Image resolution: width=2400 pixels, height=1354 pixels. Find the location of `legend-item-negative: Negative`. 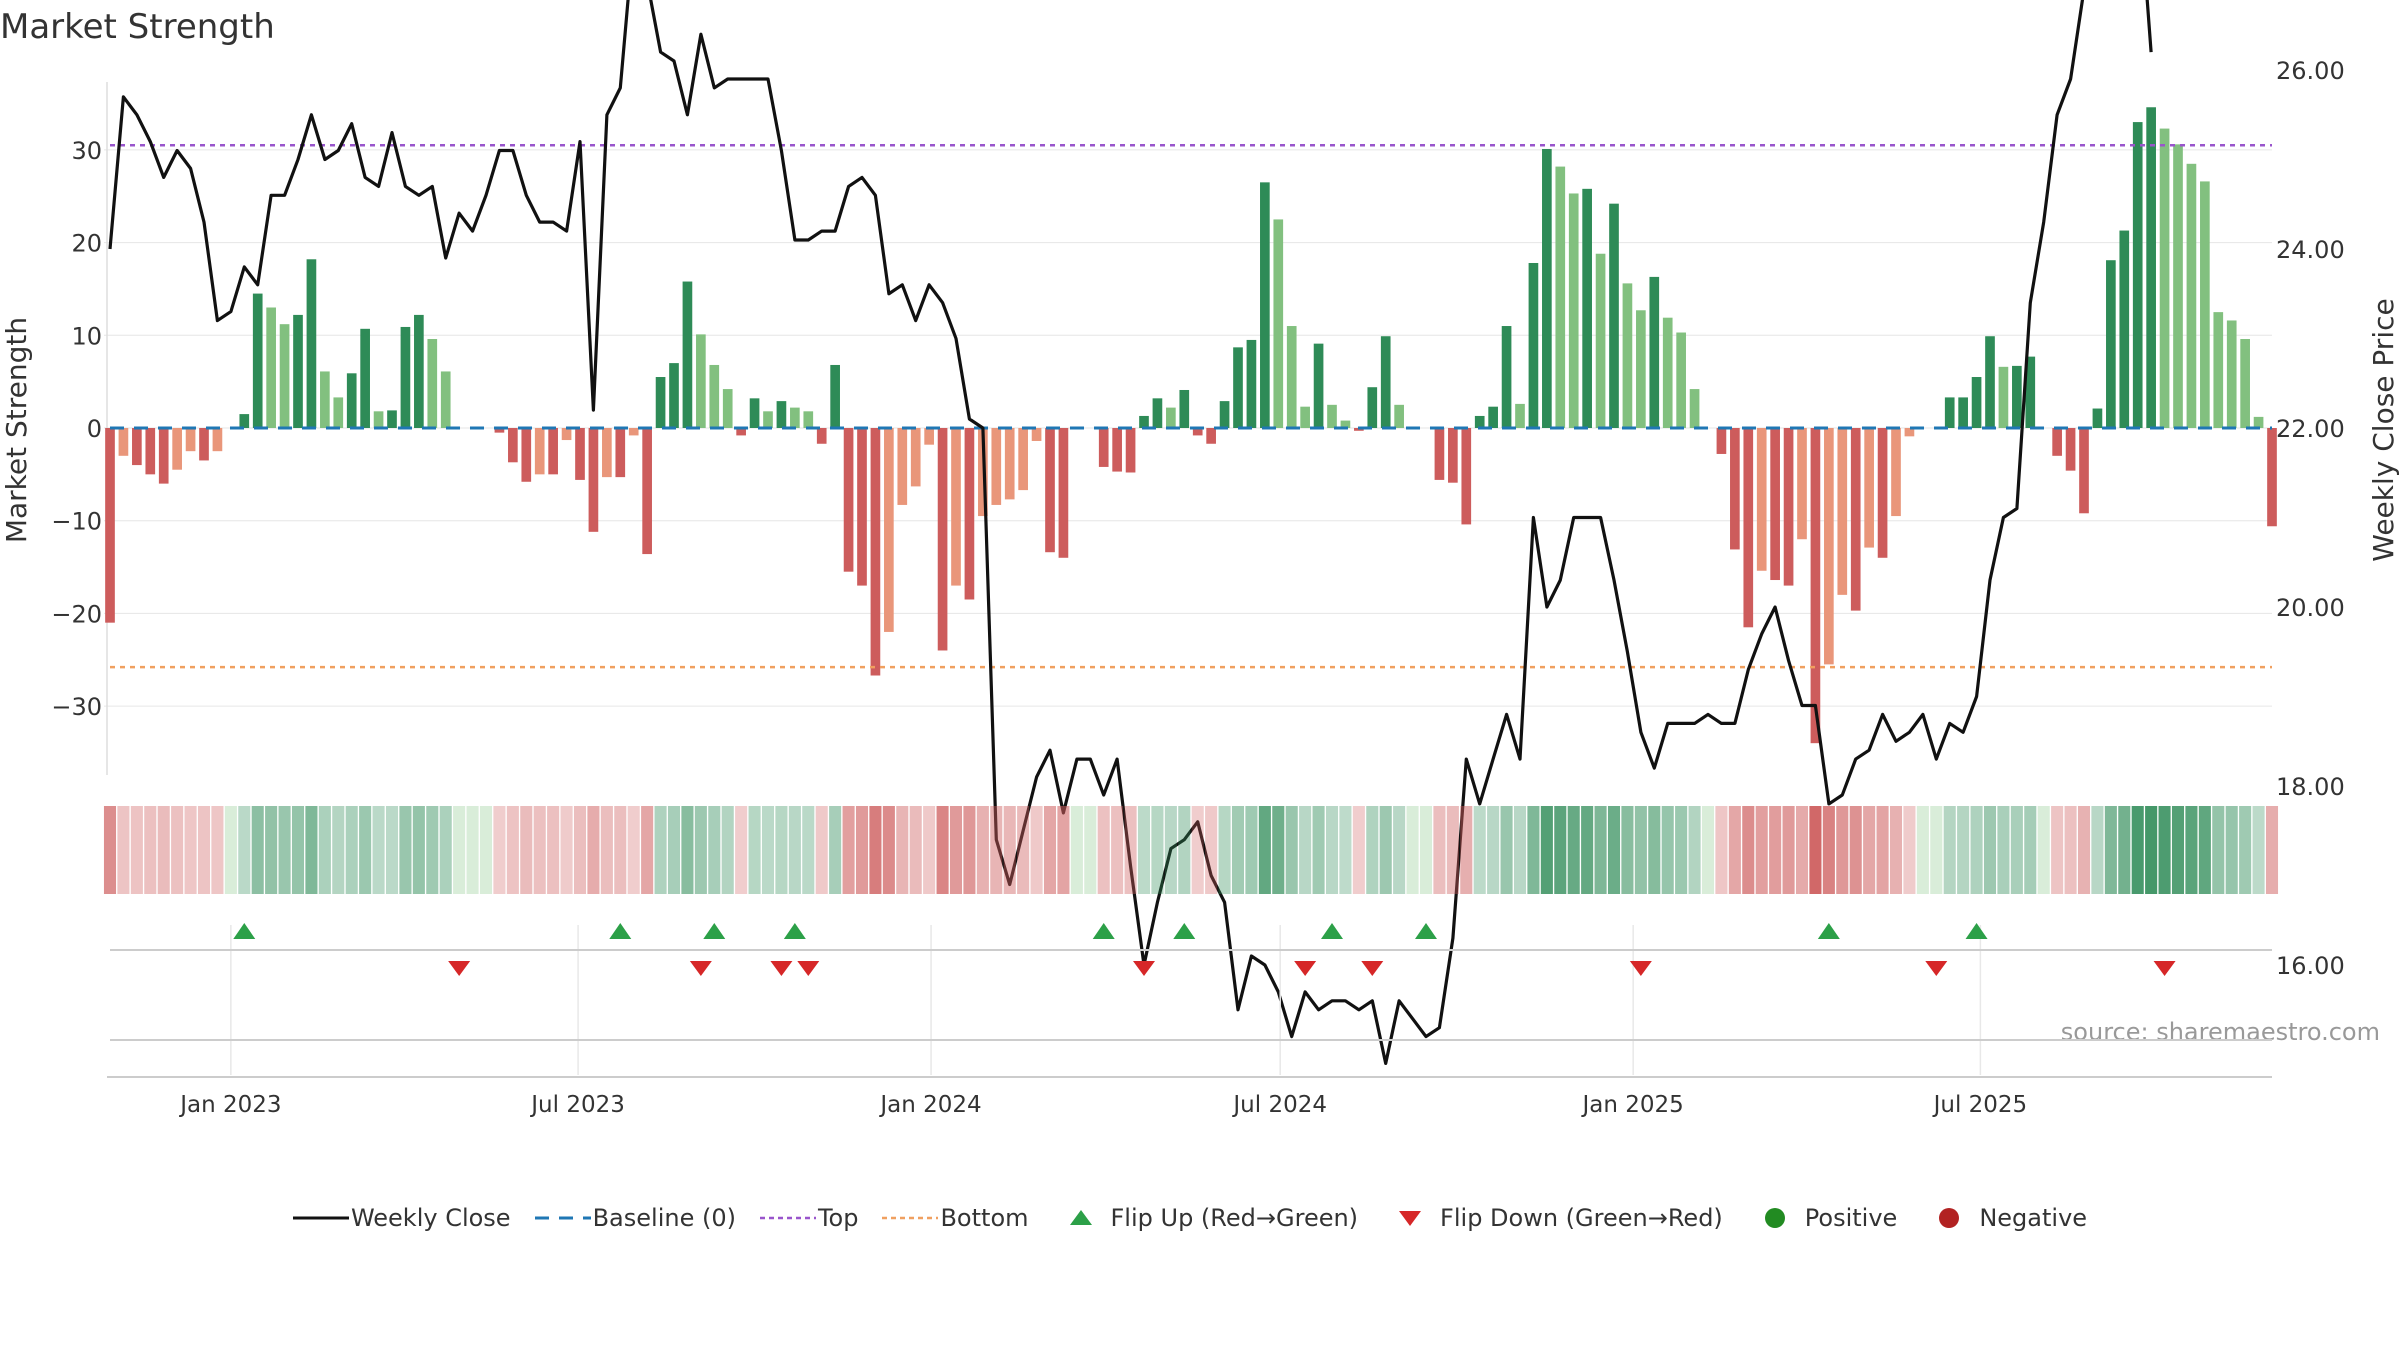

legend-item-negative: Negative is located at coordinates (2003, 1218).